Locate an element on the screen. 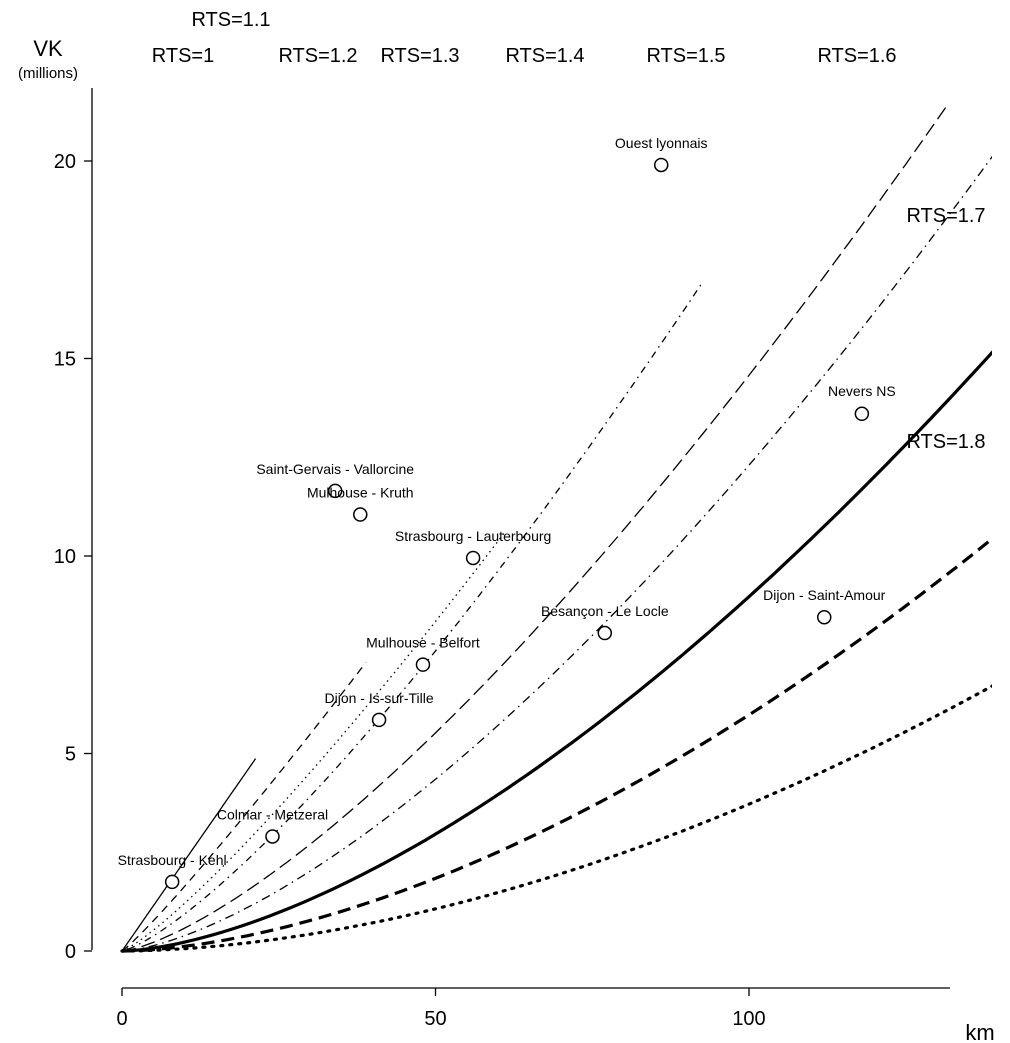 The image size is (1010, 1043). curve-label: RTS=1.5 is located at coordinates (685, 56).